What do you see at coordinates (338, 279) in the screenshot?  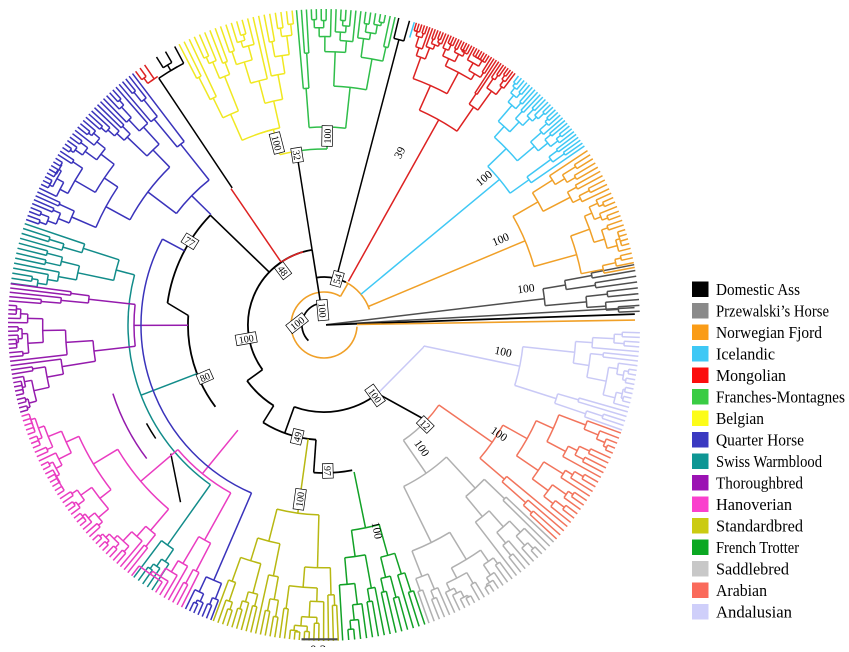 I see `svg-text: 54` at bounding box center [338, 279].